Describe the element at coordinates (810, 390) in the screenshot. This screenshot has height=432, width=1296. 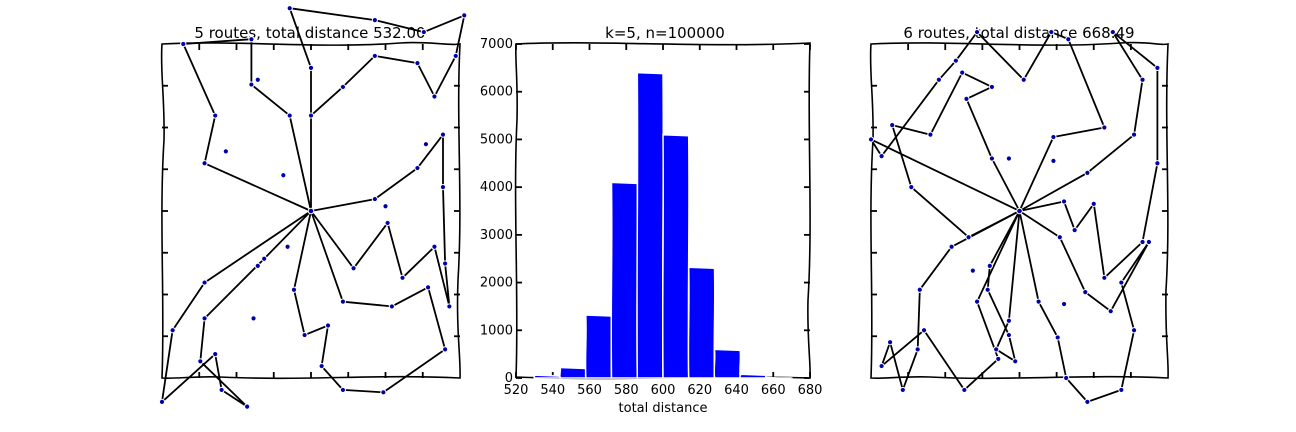
I see `x-tick-label: 680` at that location.